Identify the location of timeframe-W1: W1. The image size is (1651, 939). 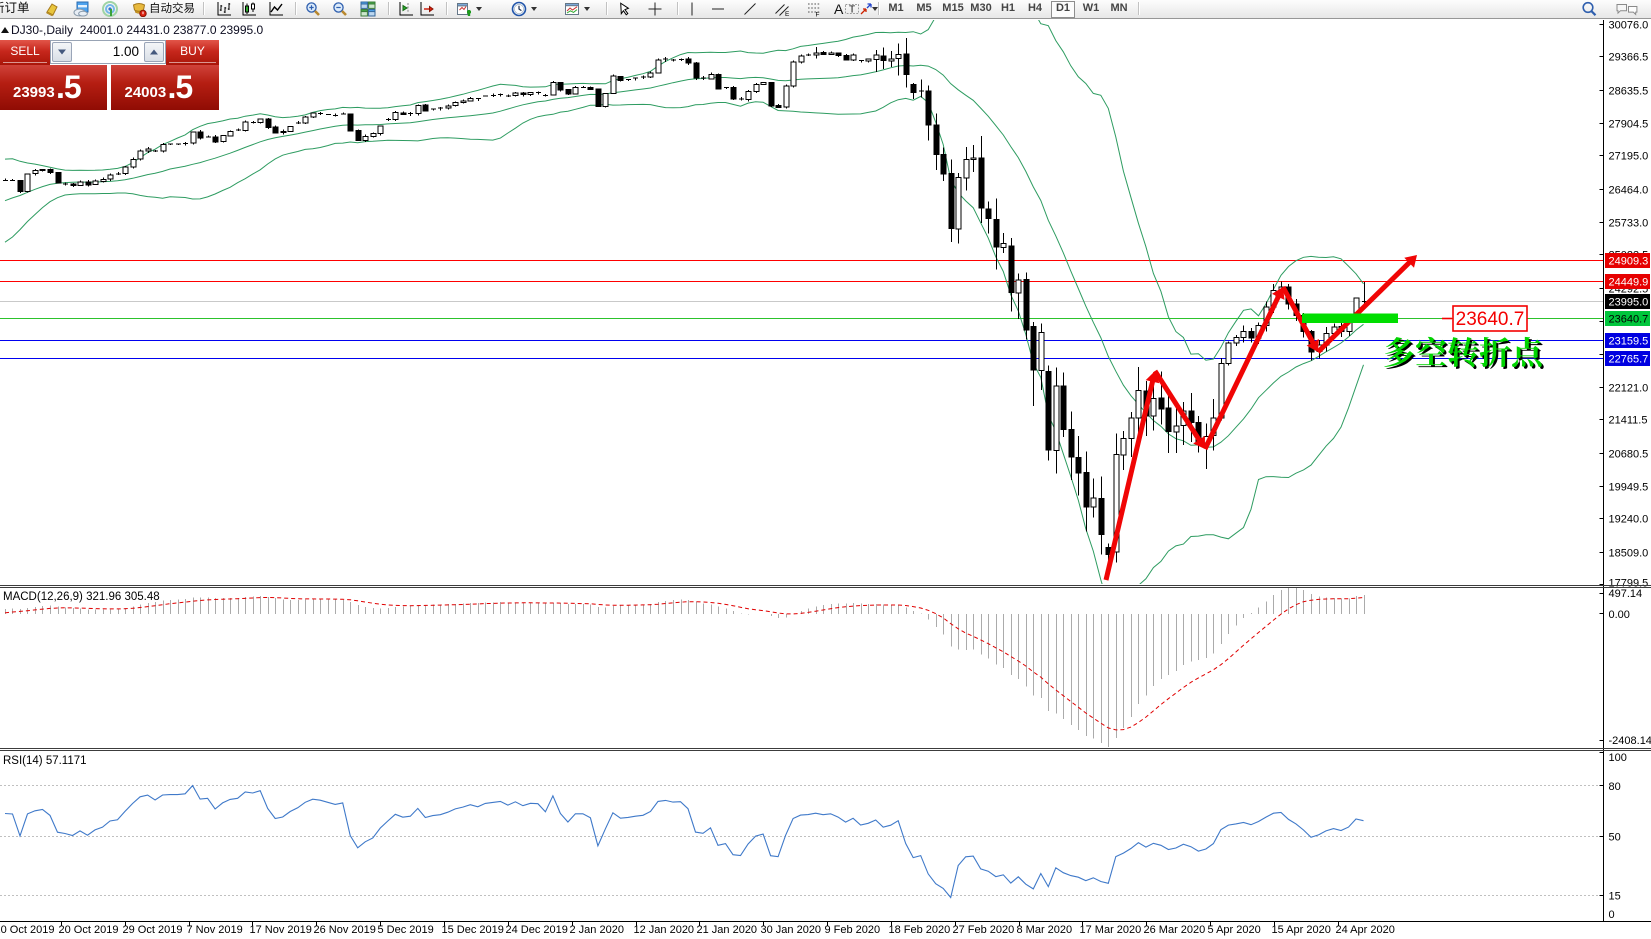
(1091, 8).